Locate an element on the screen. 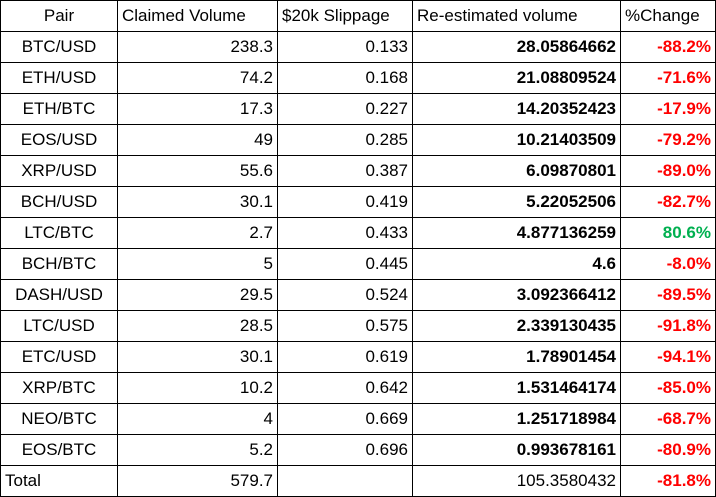 The height and width of the screenshot is (497, 716). header-claimed-volume: Claimed Volume is located at coordinates (197, 16).